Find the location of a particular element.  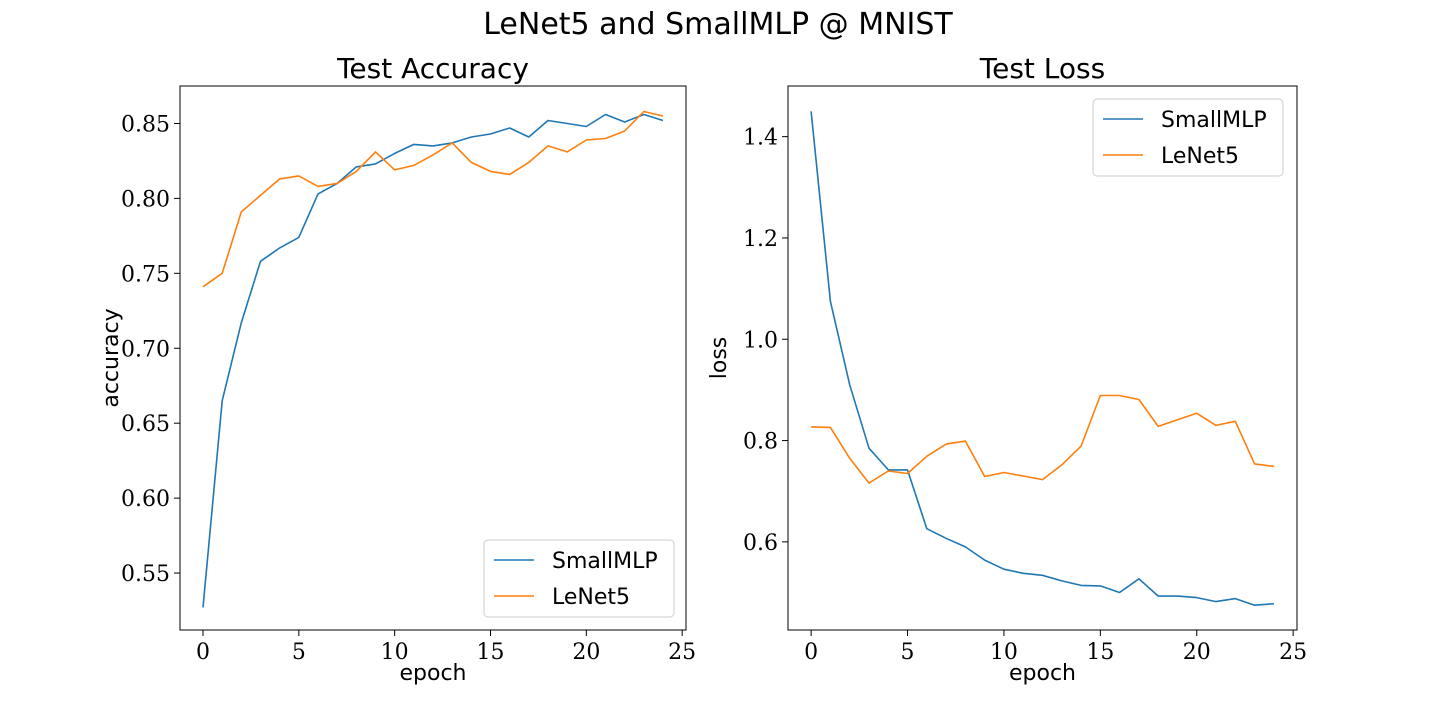

y-tick-label: 1.4 is located at coordinates (760, 138).